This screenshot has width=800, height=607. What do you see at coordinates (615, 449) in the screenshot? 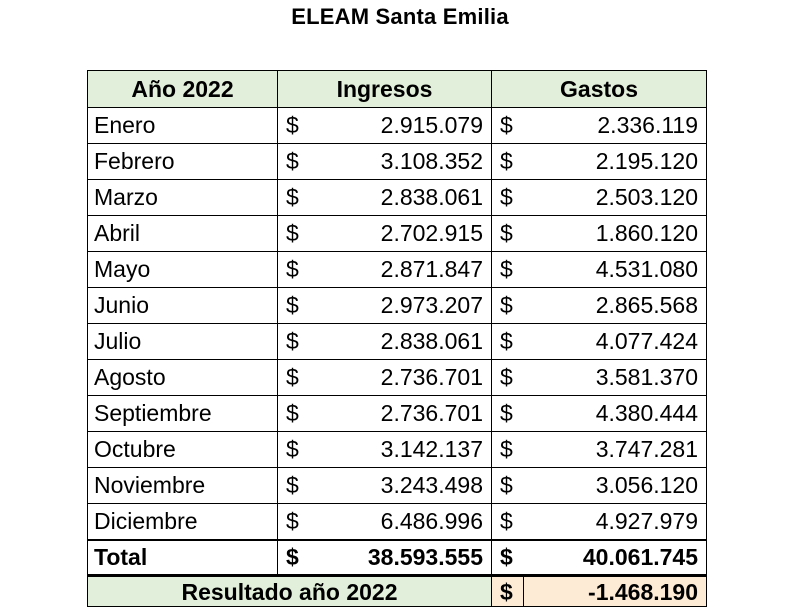
I see `expenses-cell: 3.747.281` at bounding box center [615, 449].